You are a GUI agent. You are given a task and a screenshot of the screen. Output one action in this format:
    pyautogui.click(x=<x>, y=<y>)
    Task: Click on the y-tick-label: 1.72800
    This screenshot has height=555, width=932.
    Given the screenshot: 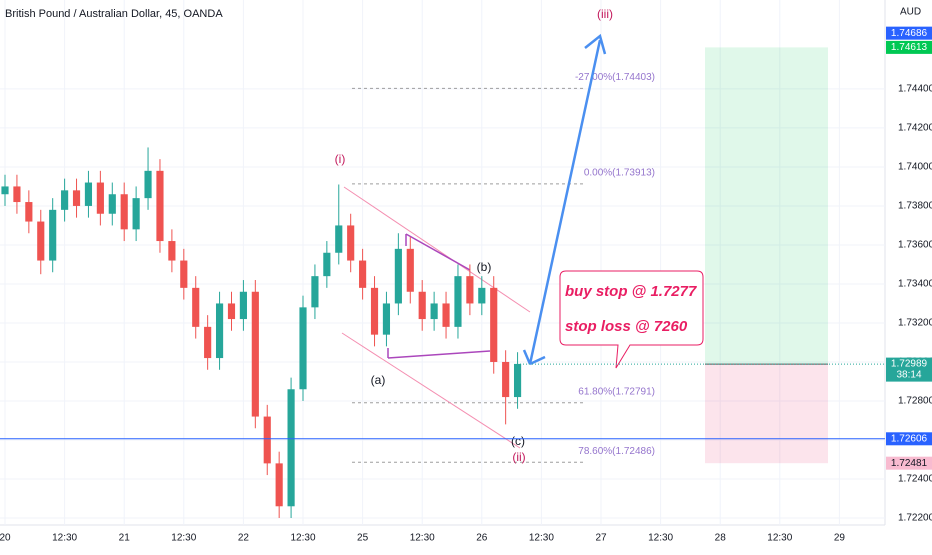 What is the action you would take?
    pyautogui.click(x=915, y=401)
    